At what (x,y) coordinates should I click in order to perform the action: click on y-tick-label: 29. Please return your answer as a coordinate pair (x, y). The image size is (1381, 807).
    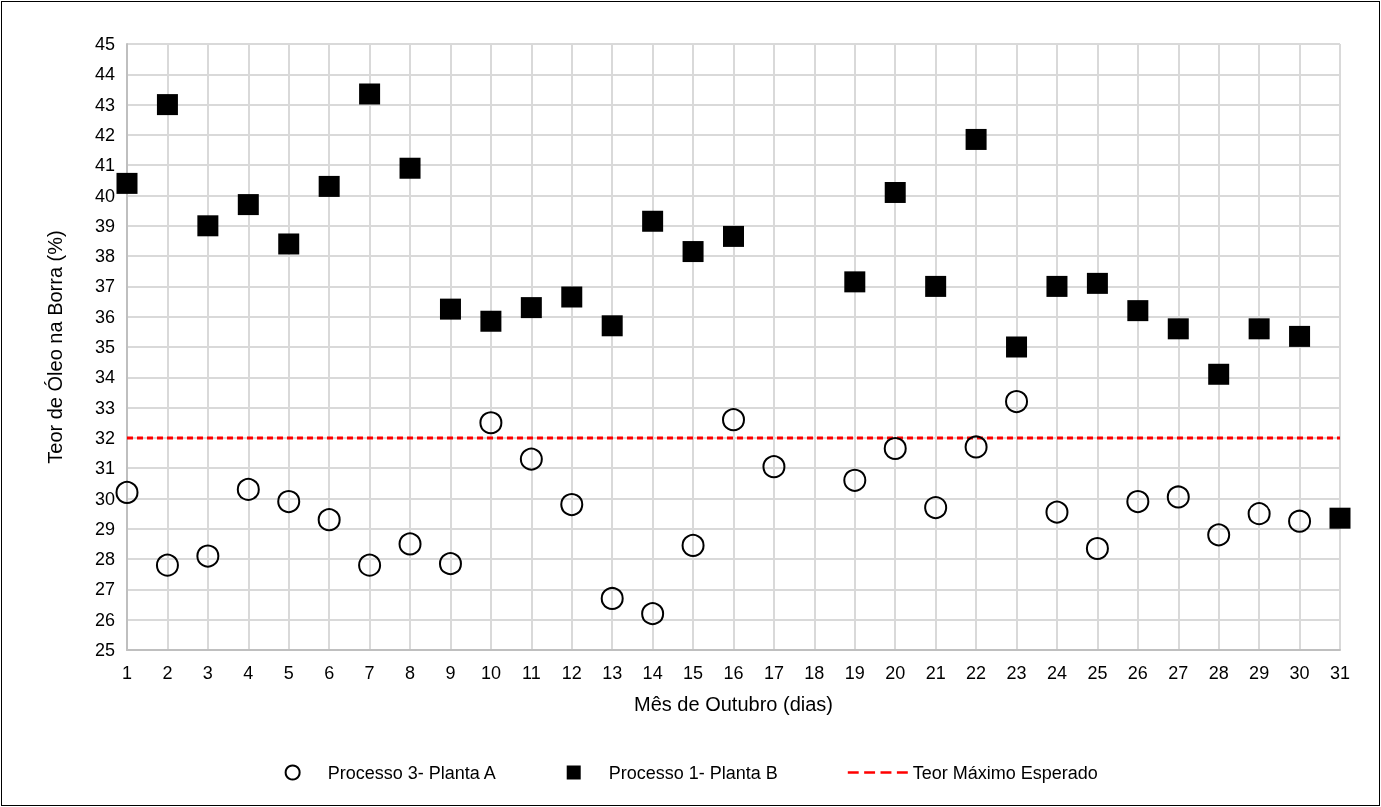
    Looking at the image, I should click on (104, 528).